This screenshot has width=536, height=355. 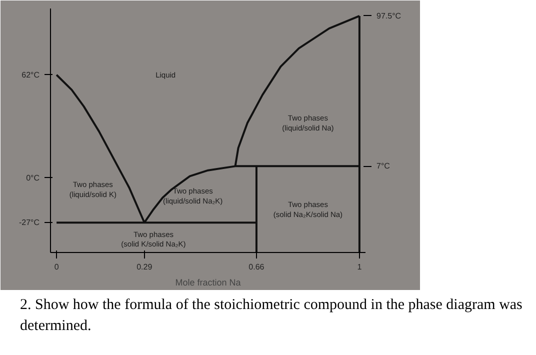 What do you see at coordinates (144, 267) in the screenshot?
I see `x-tick-label: 0.29` at bounding box center [144, 267].